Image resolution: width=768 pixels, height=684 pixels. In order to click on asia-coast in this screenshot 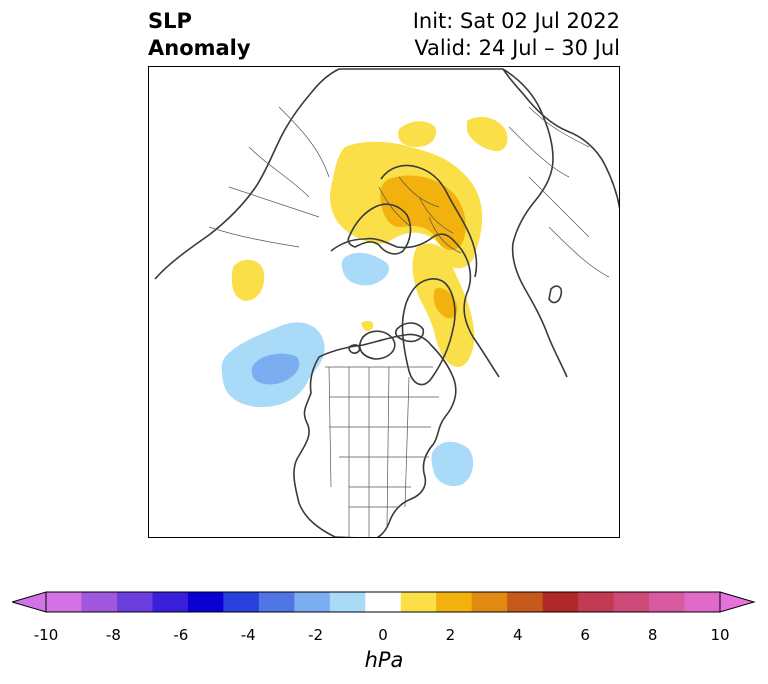, I will do `click(535, 223)`.